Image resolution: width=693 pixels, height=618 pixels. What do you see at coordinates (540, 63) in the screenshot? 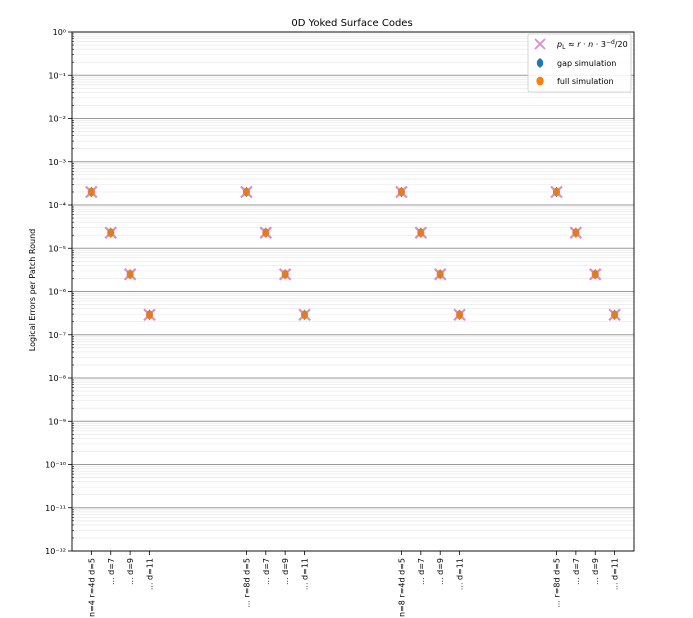
I see `legend-gap-marker` at bounding box center [540, 63].